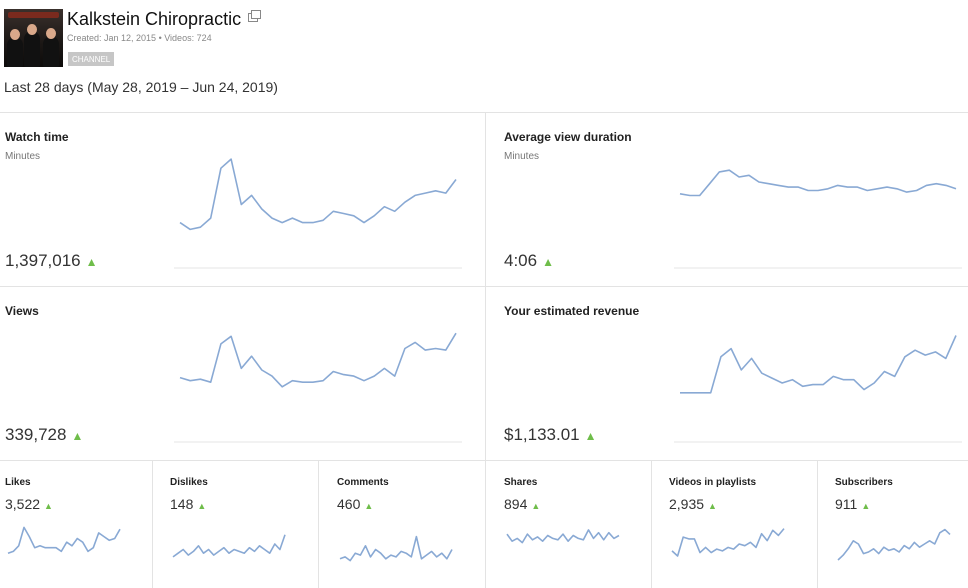  Describe the element at coordinates (254, 16) in the screenshot. I see `external-link-icon` at that location.